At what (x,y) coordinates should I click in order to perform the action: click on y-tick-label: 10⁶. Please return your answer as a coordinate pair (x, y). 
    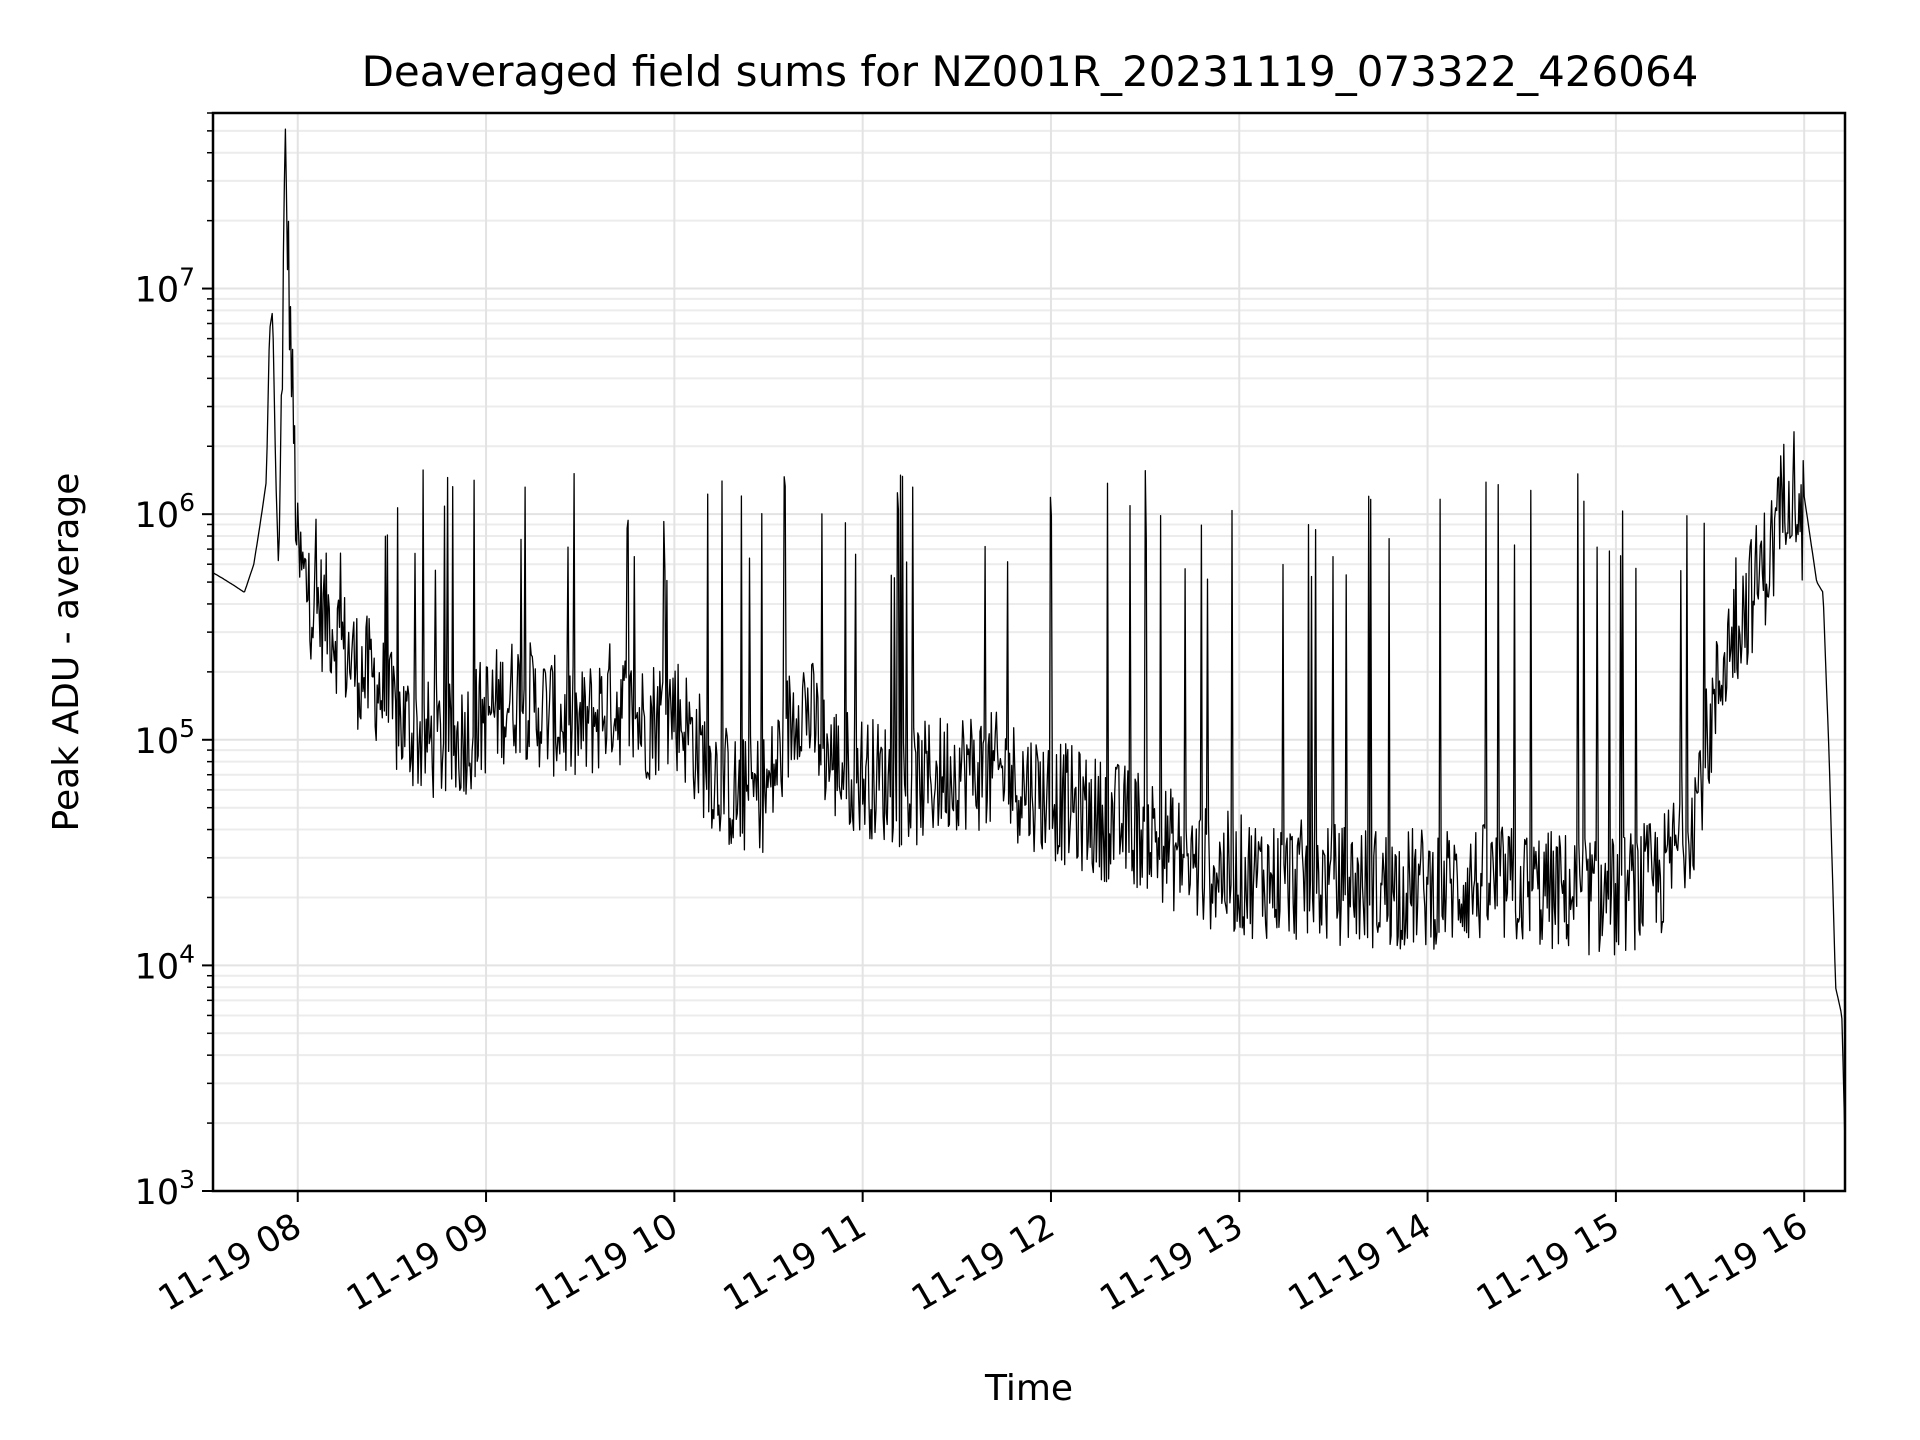
    Looking at the image, I should click on (165, 512).